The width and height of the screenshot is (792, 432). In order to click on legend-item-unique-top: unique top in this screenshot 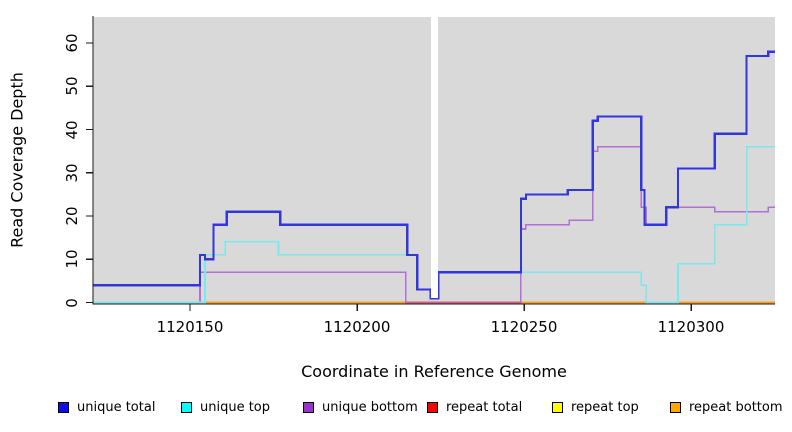, I will do `click(225, 407)`.